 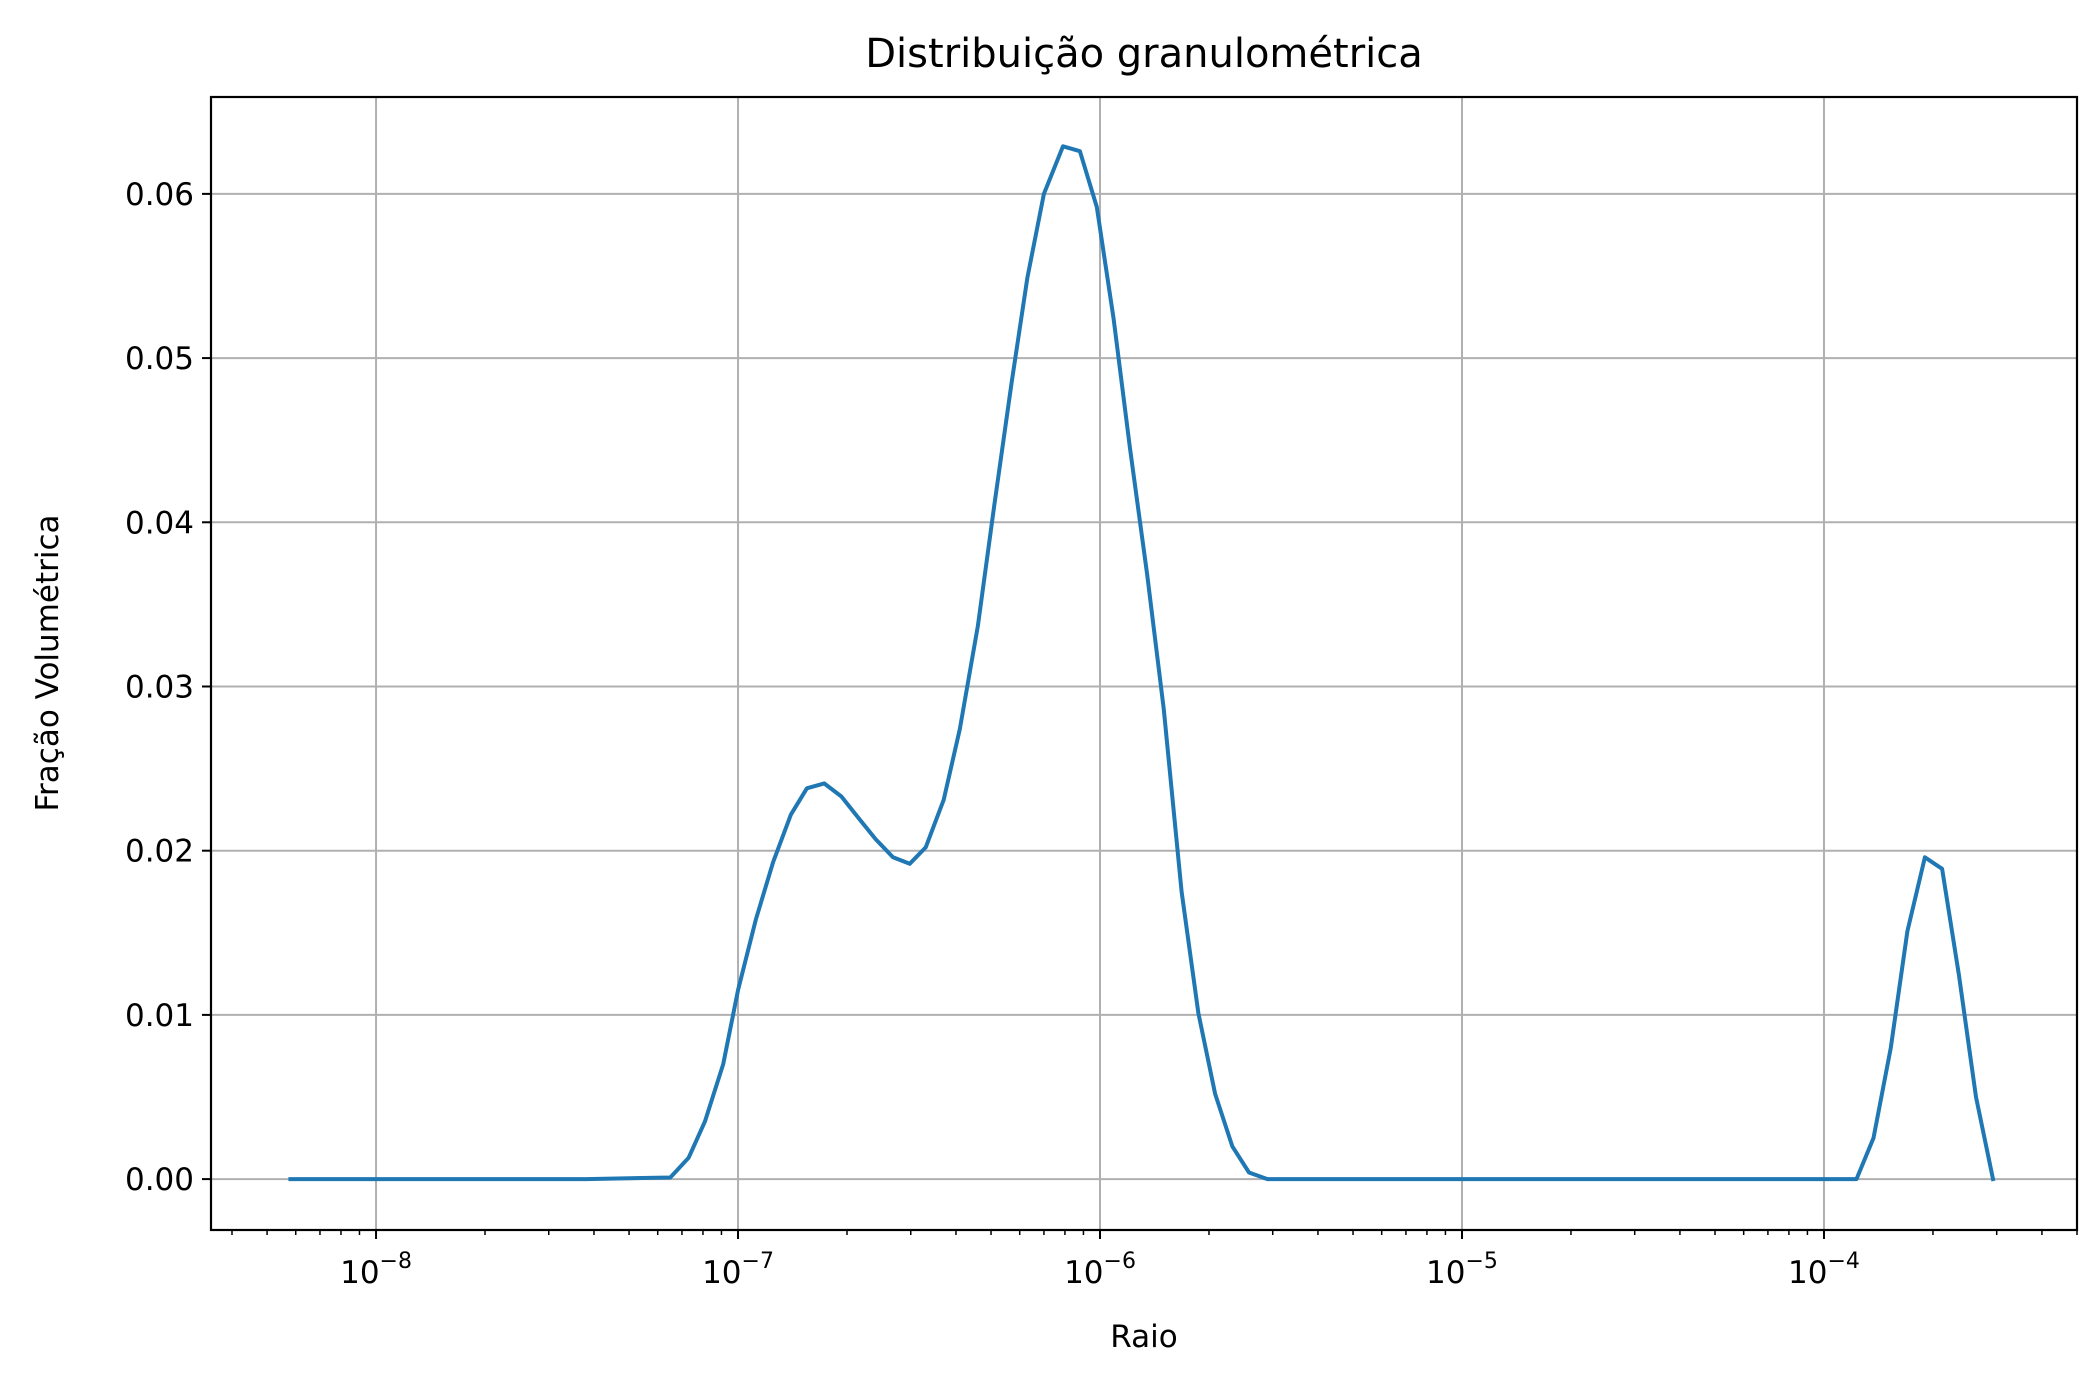 What do you see at coordinates (1144, 54) in the screenshot?
I see `chart-title: Distribuição granulométrica` at bounding box center [1144, 54].